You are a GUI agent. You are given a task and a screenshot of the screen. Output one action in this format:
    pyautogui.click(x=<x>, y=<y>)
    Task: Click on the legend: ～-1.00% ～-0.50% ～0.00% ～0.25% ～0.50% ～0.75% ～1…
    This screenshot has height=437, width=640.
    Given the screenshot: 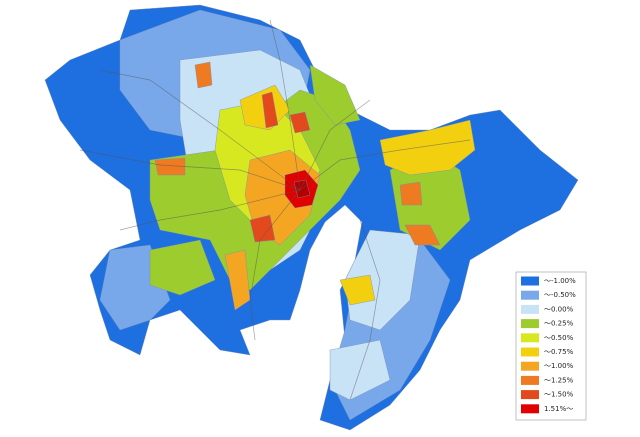 What is the action you would take?
    pyautogui.click(x=551, y=346)
    